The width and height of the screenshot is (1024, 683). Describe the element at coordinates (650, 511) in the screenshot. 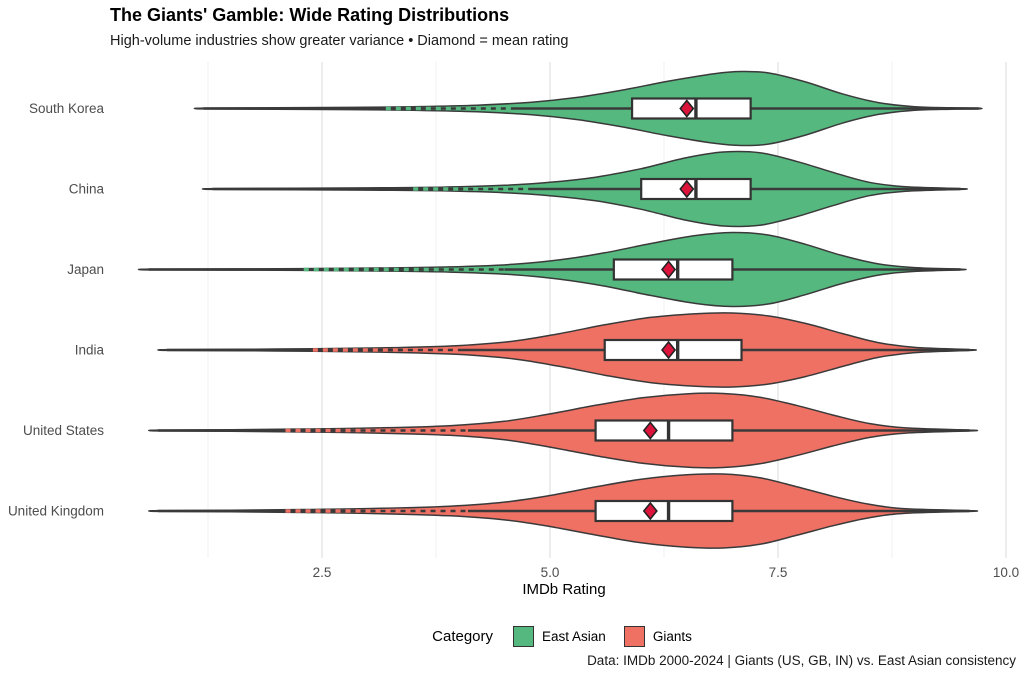

I see `mean-diamond-united-kingdom` at that location.